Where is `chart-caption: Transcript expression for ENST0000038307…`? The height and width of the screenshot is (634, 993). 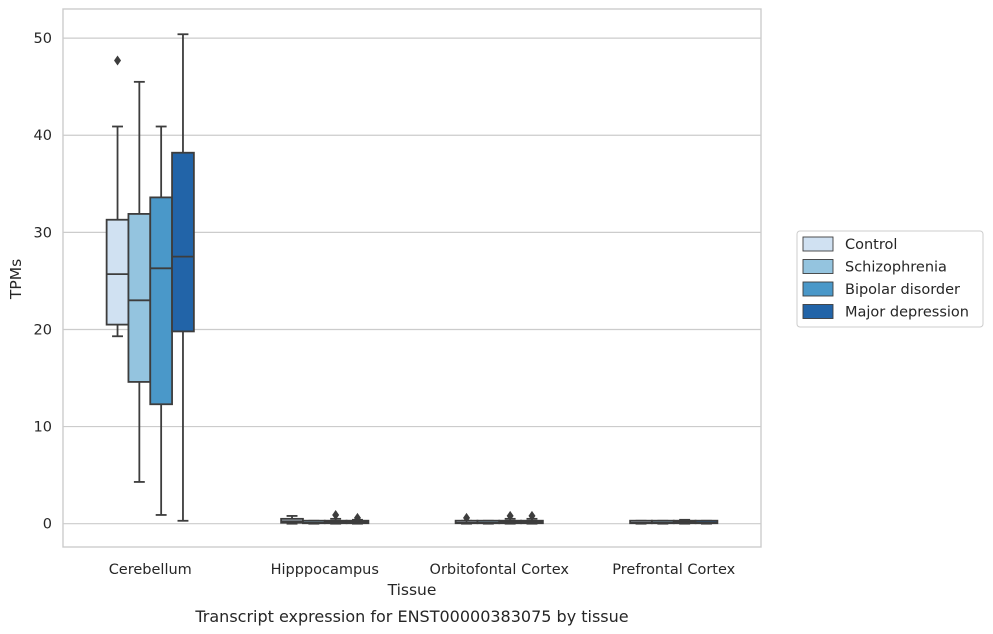
chart-caption: Transcript expression for ENST0000038307… is located at coordinates (411, 616).